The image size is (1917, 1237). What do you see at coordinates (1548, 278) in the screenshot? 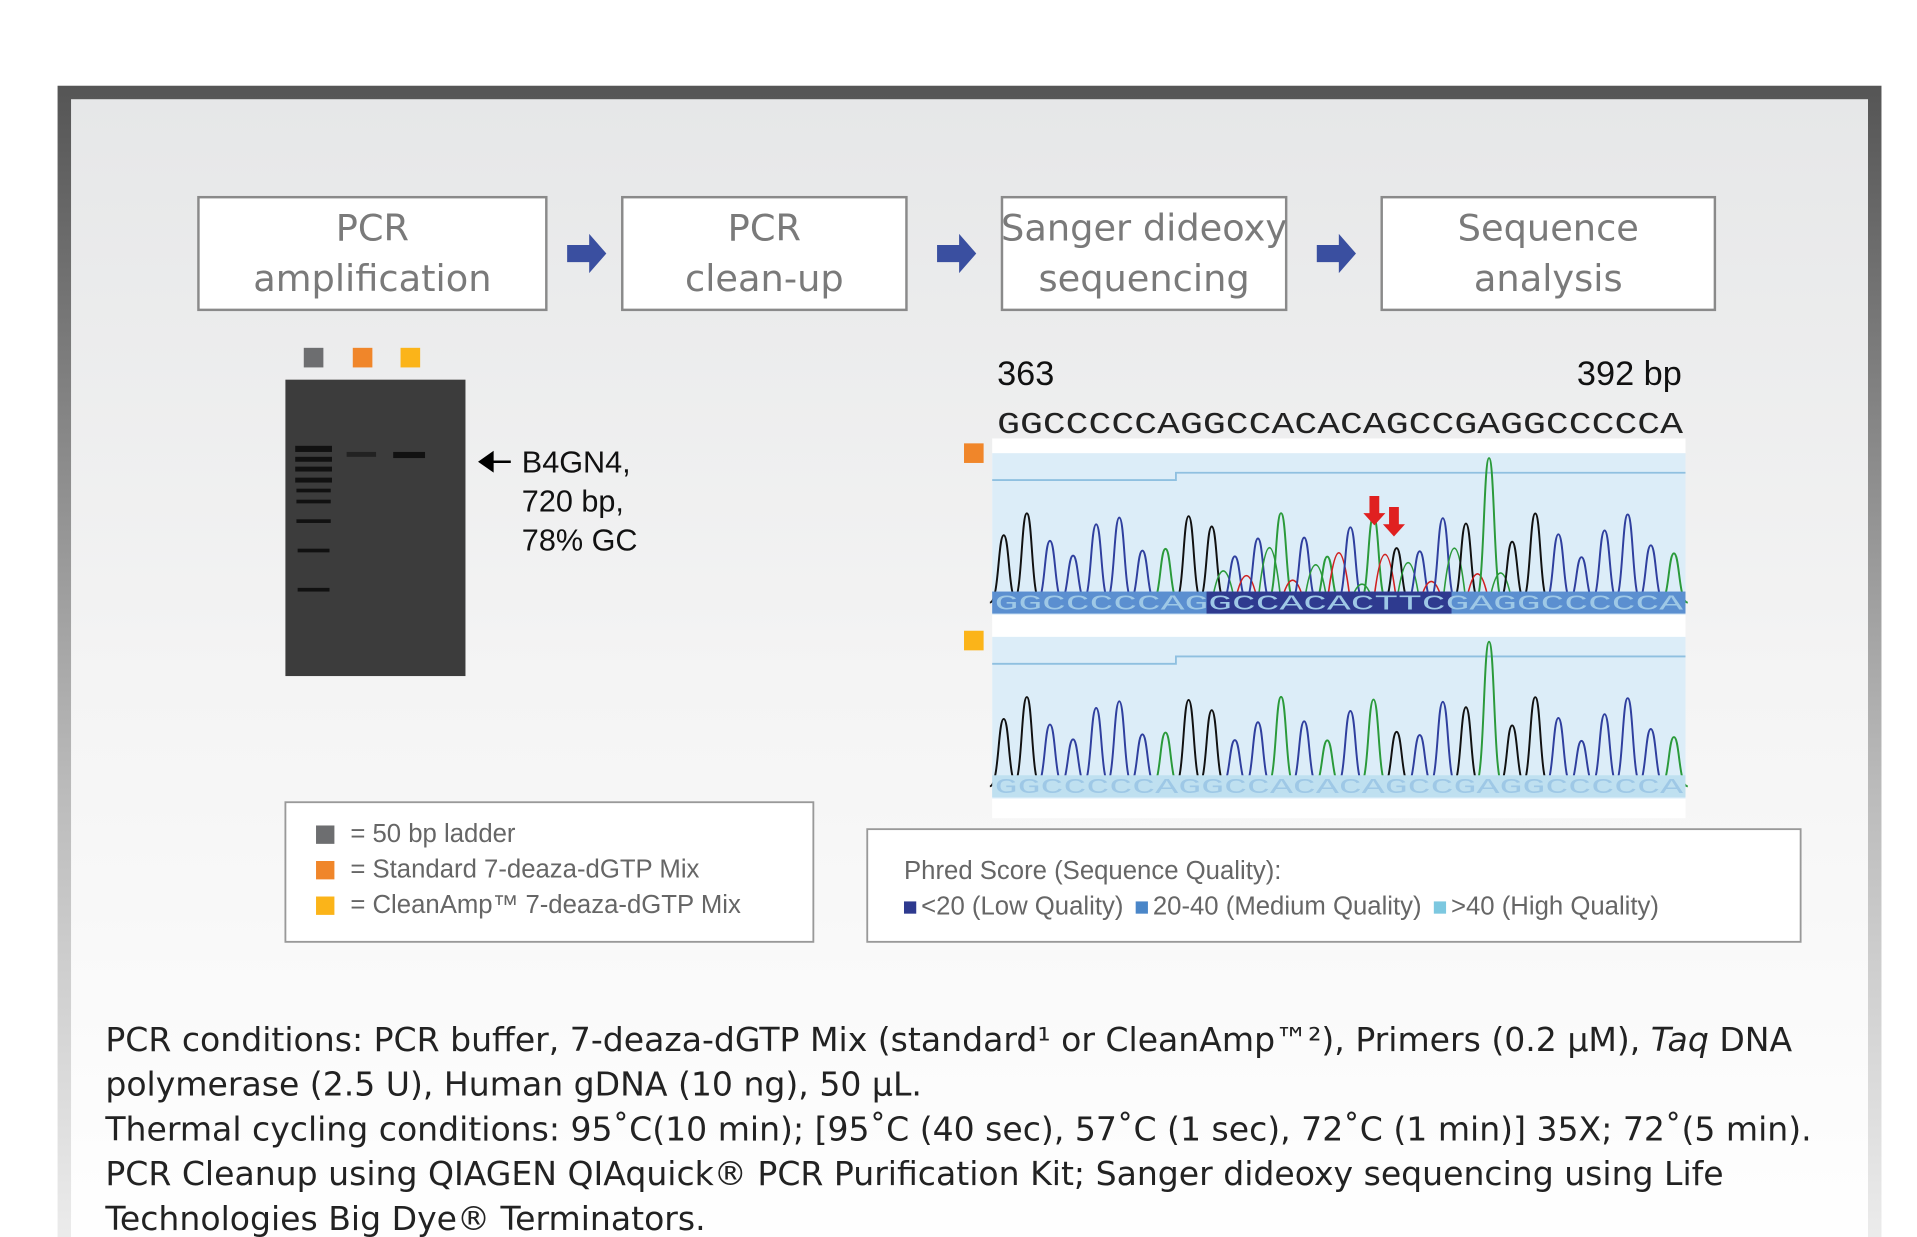
I see `step-label: analysis` at bounding box center [1548, 278].